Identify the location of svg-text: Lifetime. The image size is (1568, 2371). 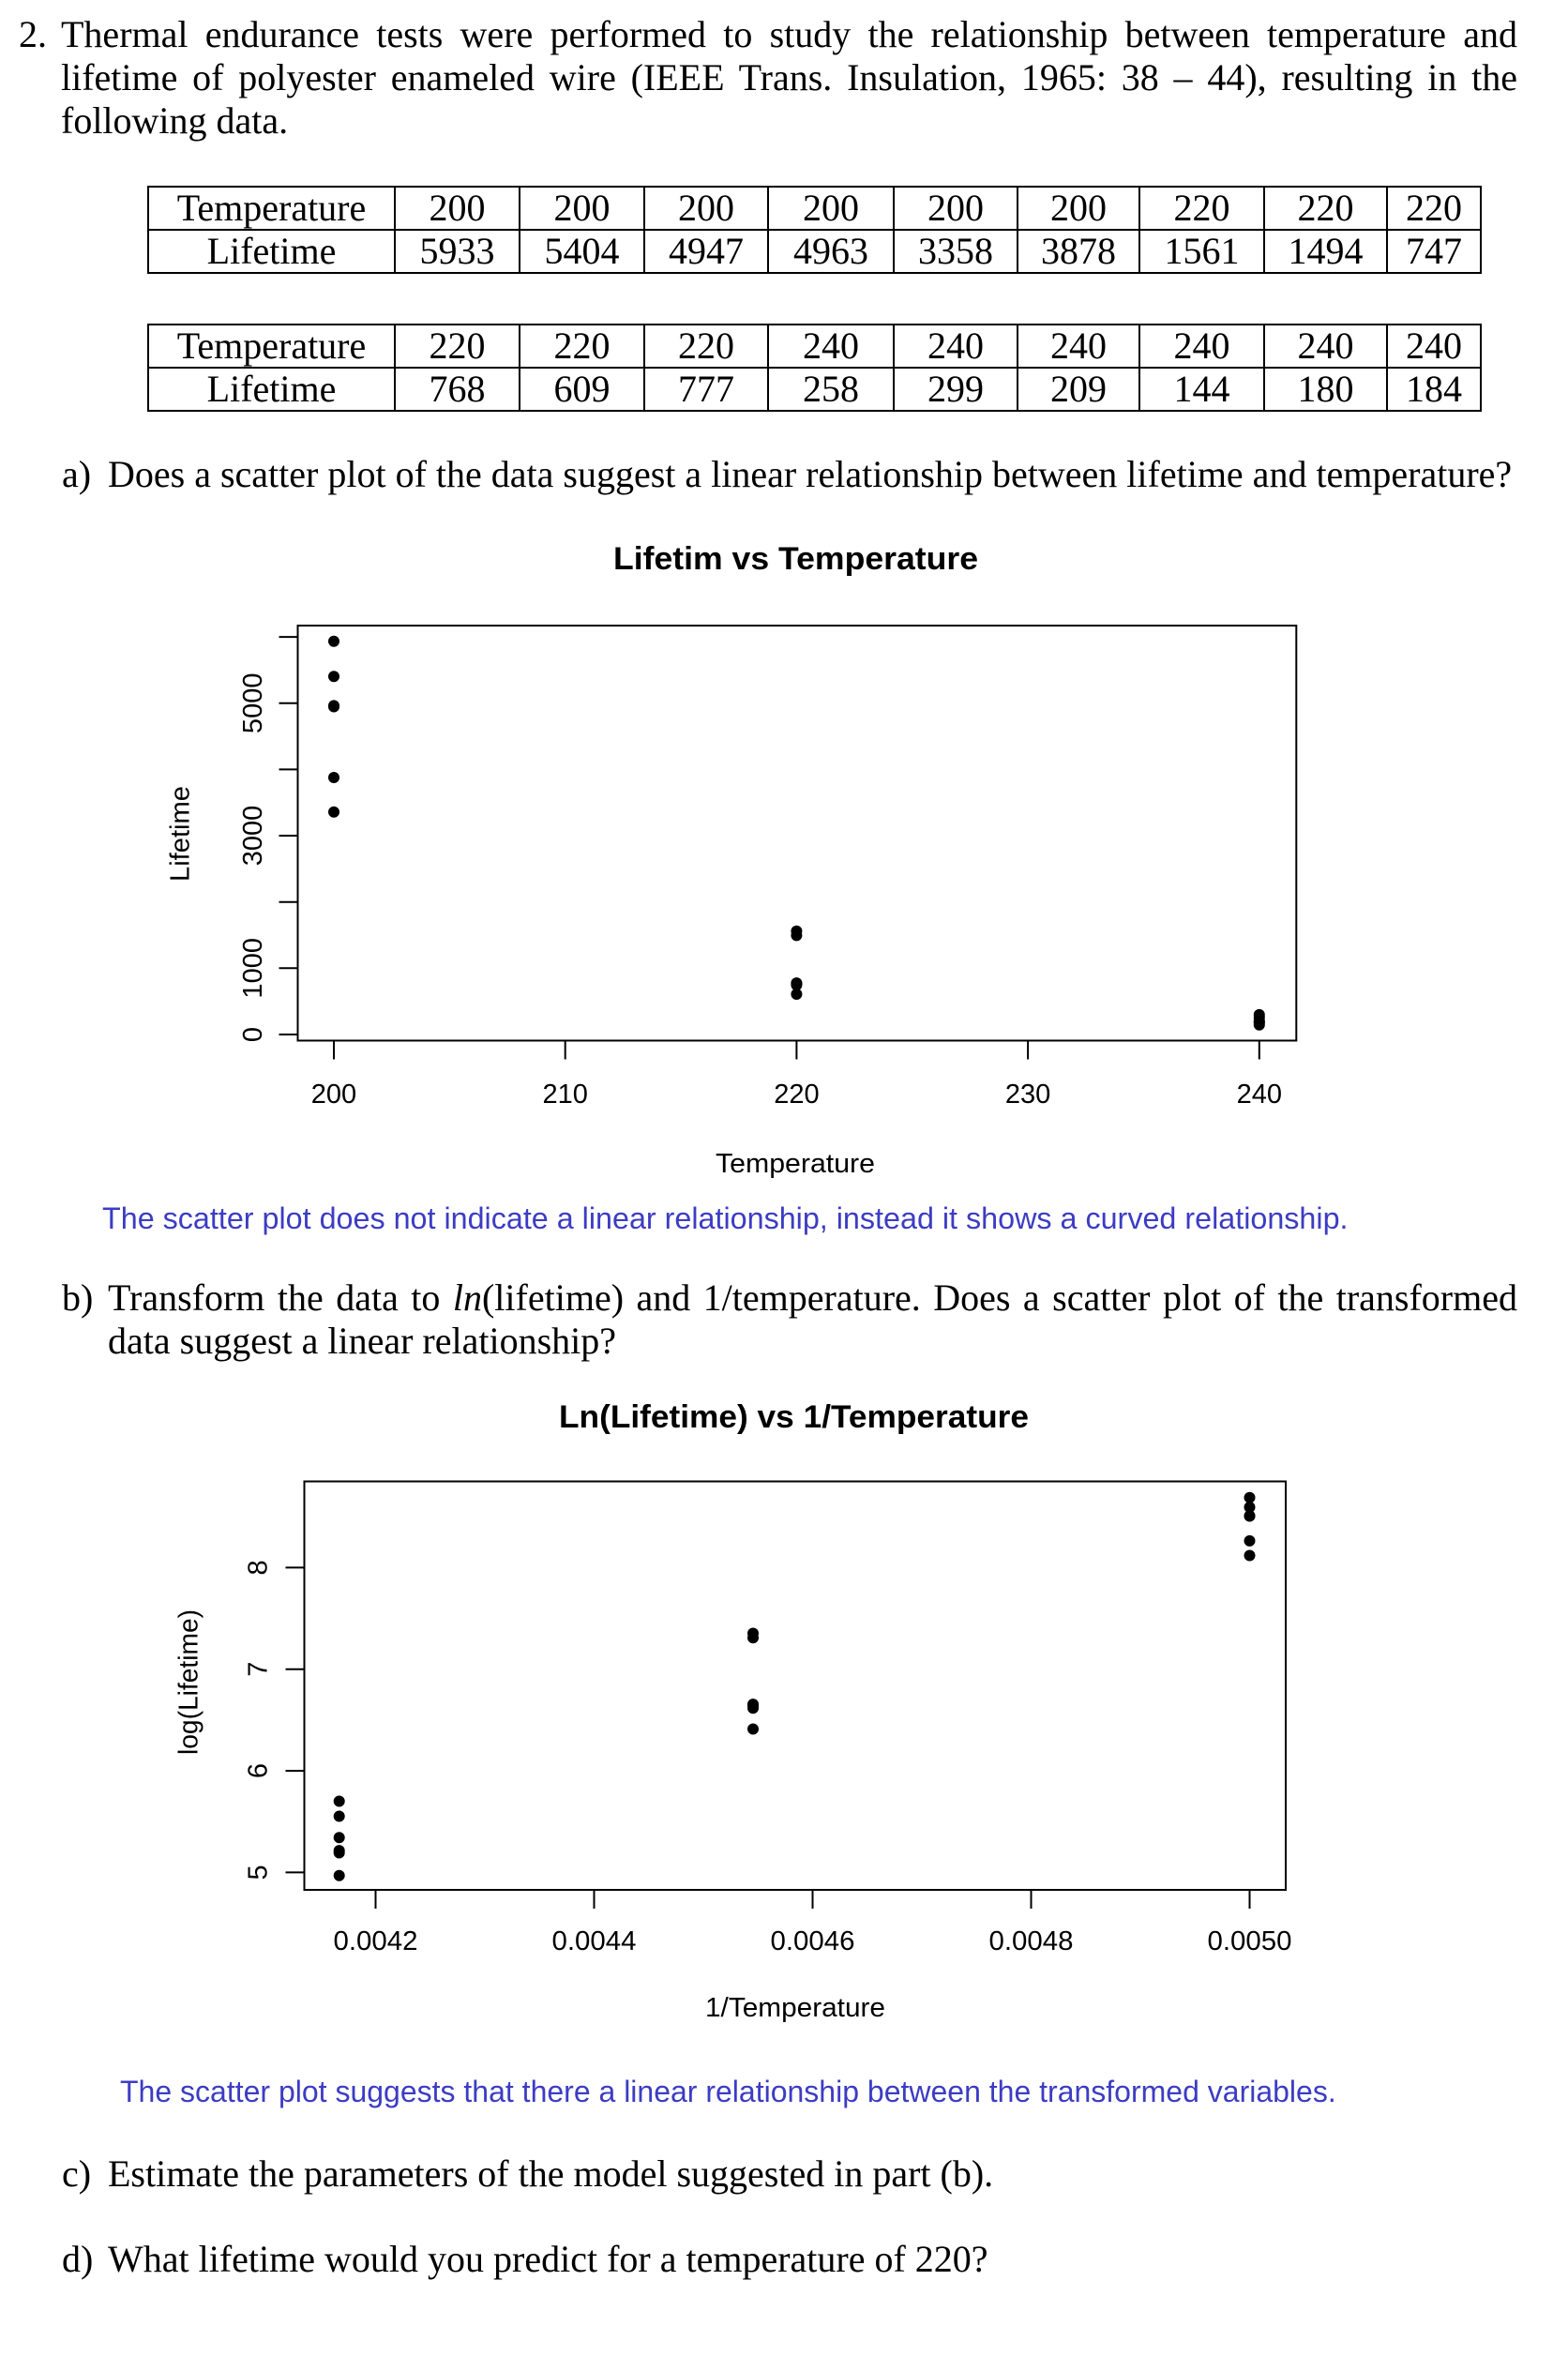
(181, 834).